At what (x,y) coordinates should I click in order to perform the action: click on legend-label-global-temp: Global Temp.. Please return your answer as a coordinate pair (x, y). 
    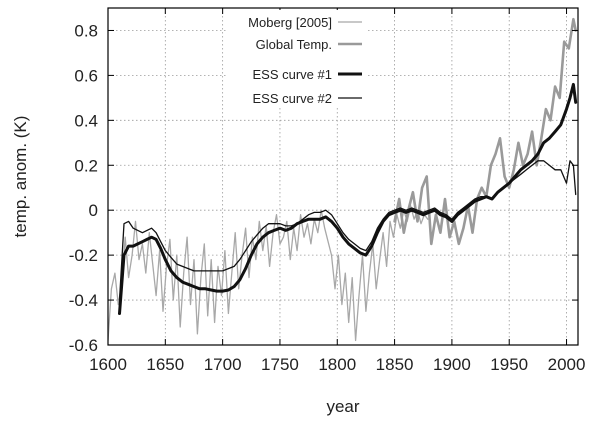
    Looking at the image, I should click on (294, 44).